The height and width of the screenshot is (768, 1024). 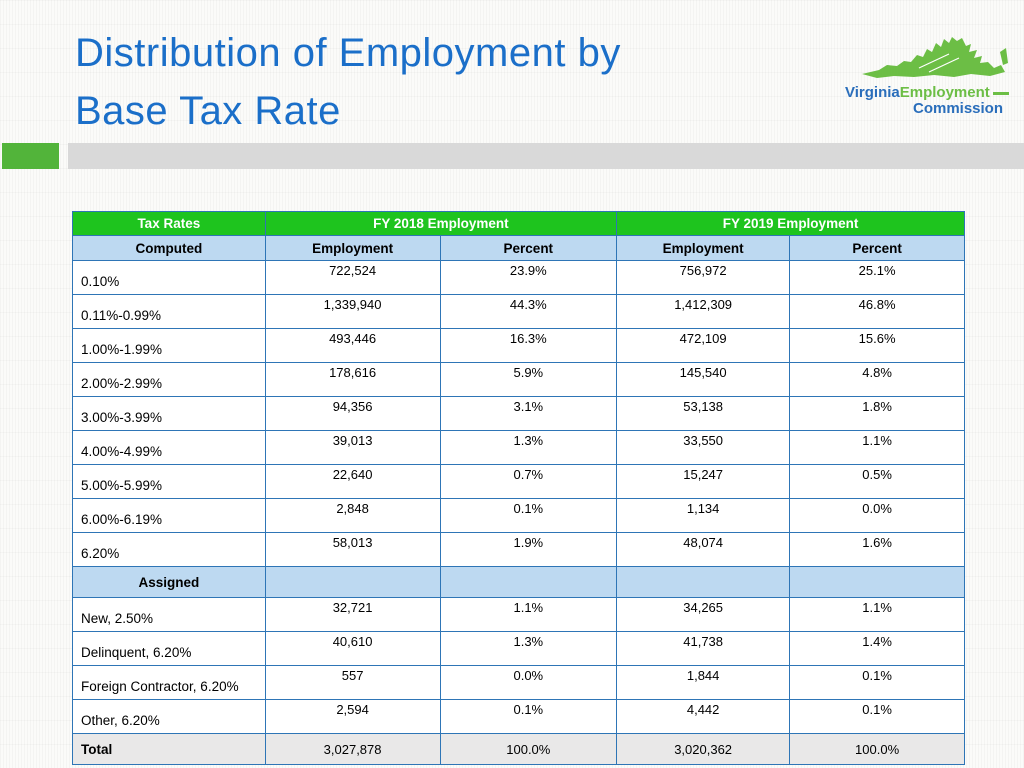 What do you see at coordinates (169, 648) in the screenshot?
I see `row-label-cell: Delinquent, 6.20%` at bounding box center [169, 648].